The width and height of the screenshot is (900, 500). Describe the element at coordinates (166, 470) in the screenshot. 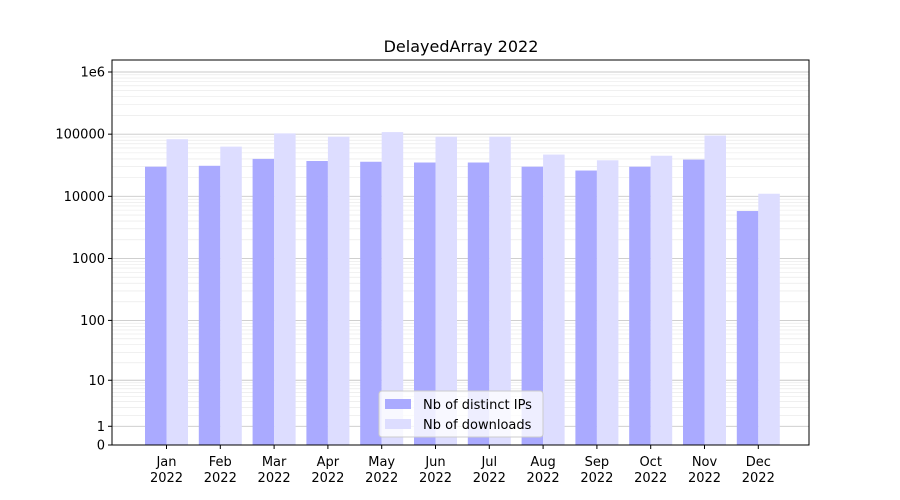

I see `x-tick-label-0: Jan 2022` at that location.